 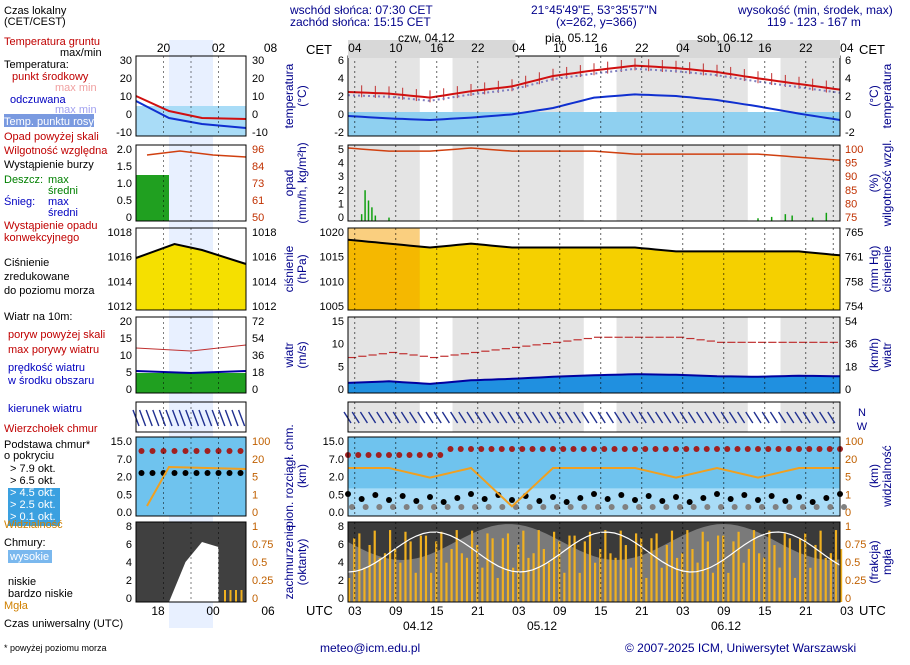 What do you see at coordinates (53, 350) in the screenshot?
I see `legend-item: max porywy wiatru` at bounding box center [53, 350].